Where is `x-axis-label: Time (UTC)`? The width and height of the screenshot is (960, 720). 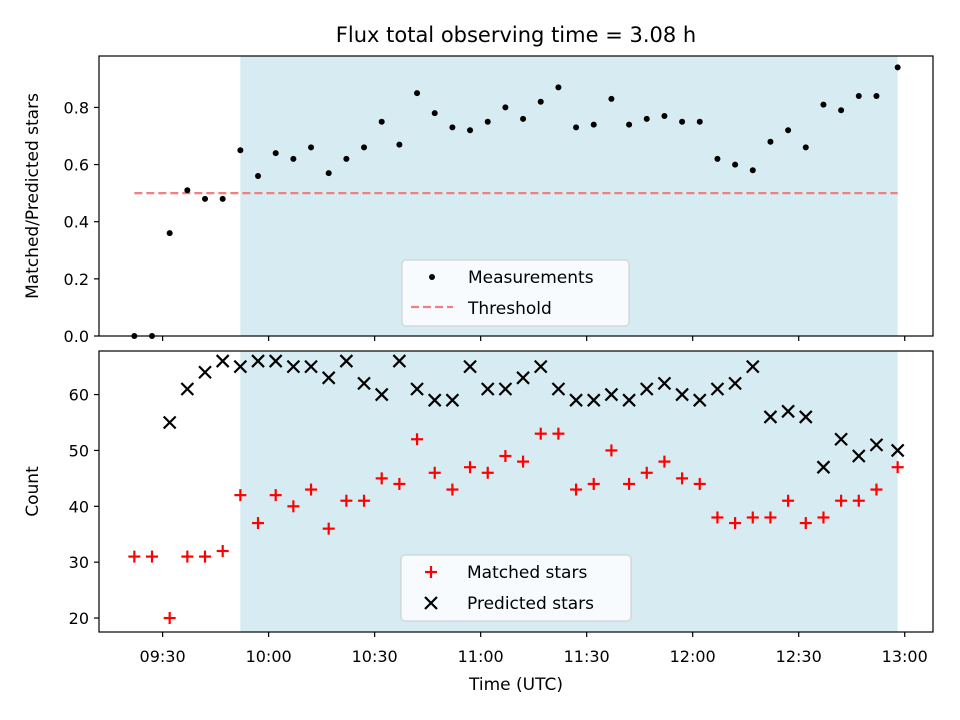 x-axis-label: Time (UTC) is located at coordinates (515, 685).